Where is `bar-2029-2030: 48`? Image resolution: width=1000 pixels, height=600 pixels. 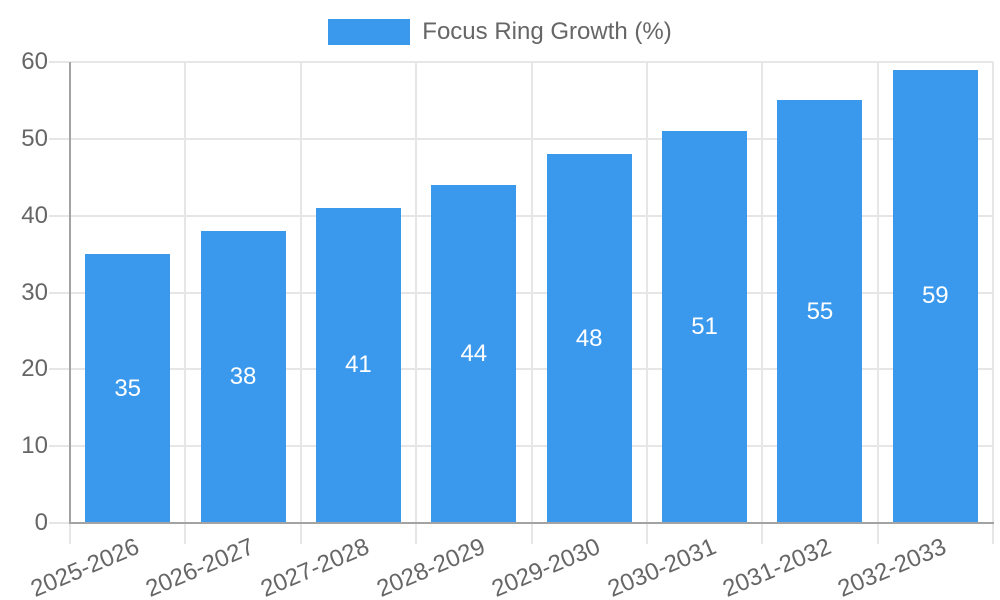
bar-2029-2030: 48 is located at coordinates (589, 338).